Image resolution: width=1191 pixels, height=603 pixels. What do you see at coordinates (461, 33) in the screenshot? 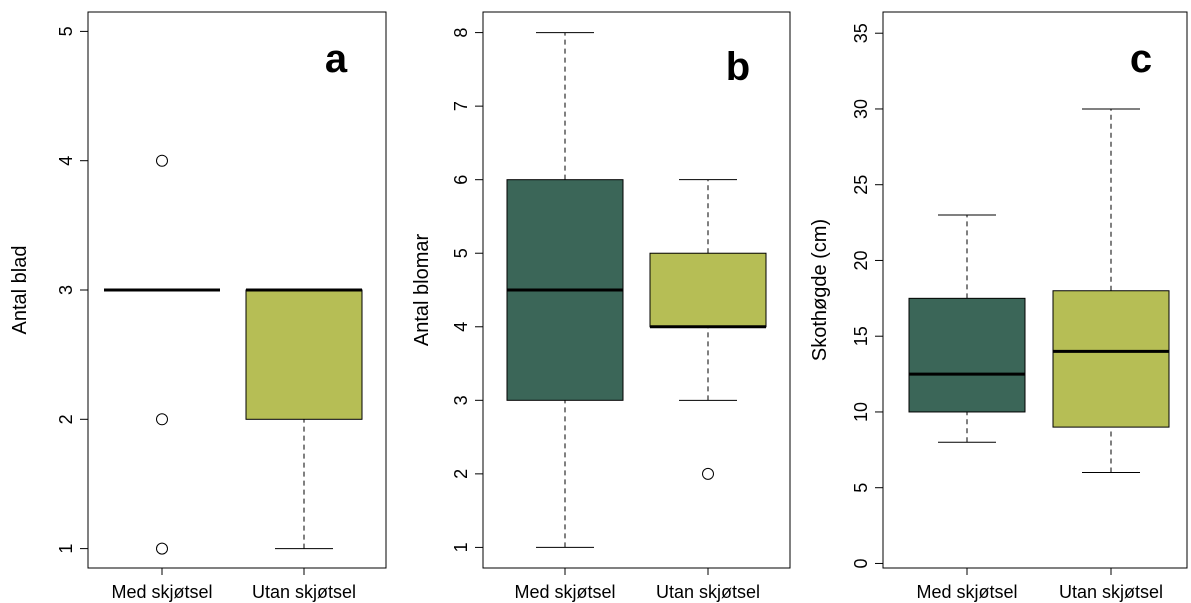
I see `y-tick-label: 8` at bounding box center [461, 33].